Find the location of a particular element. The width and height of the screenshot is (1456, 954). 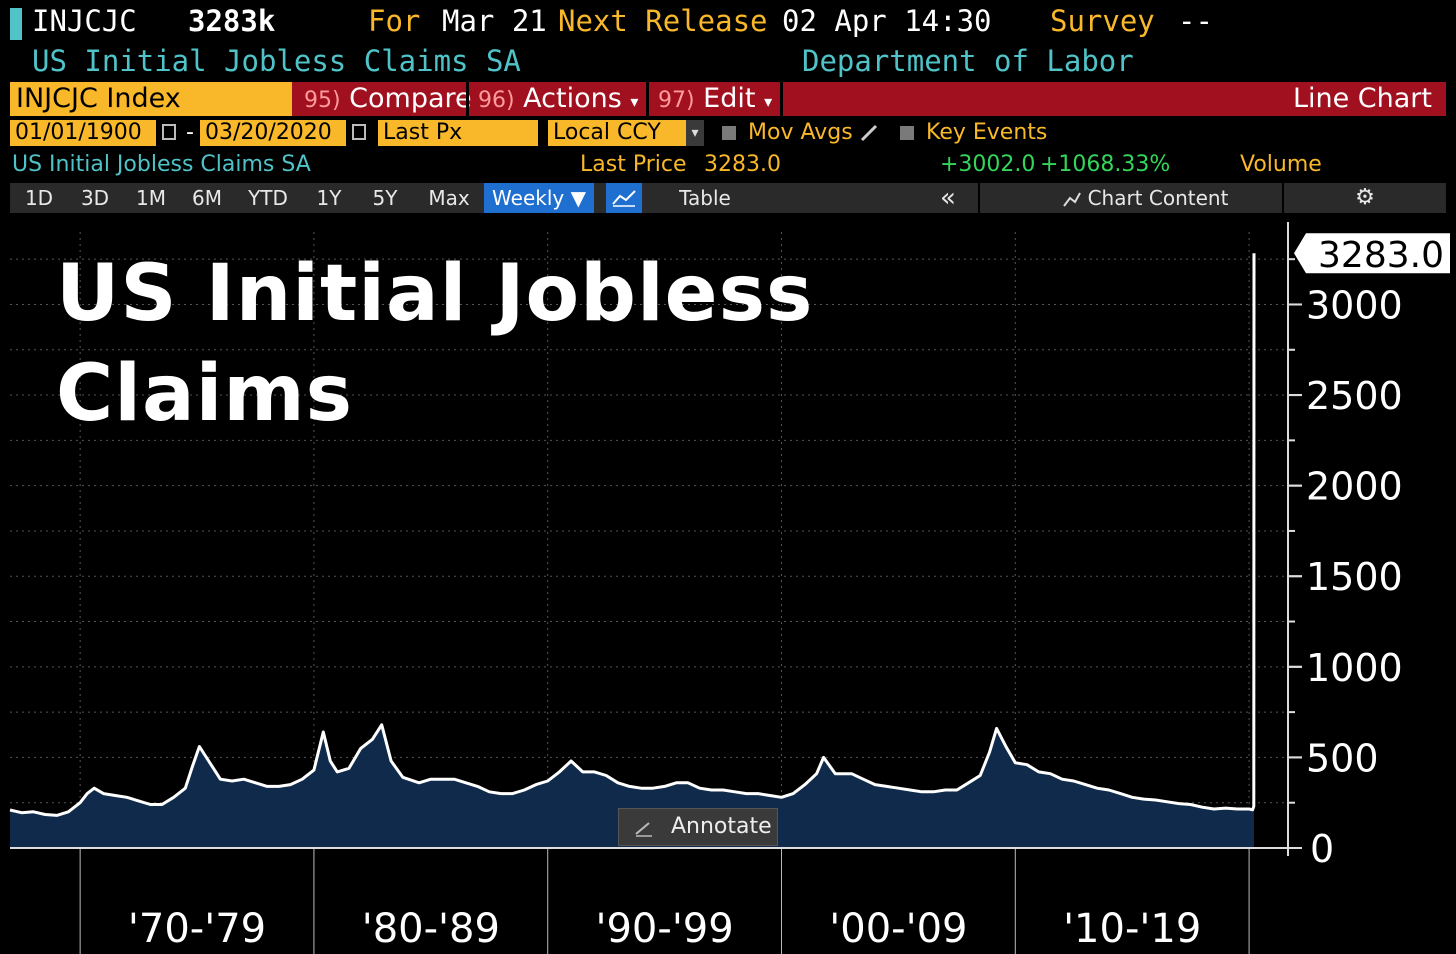

last-value-tag: 3283.0 is located at coordinates (1372, 254).